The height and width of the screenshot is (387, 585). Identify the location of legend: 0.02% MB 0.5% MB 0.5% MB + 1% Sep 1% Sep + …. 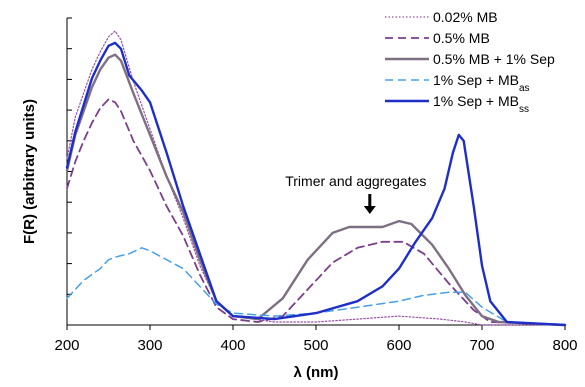
(470, 62).